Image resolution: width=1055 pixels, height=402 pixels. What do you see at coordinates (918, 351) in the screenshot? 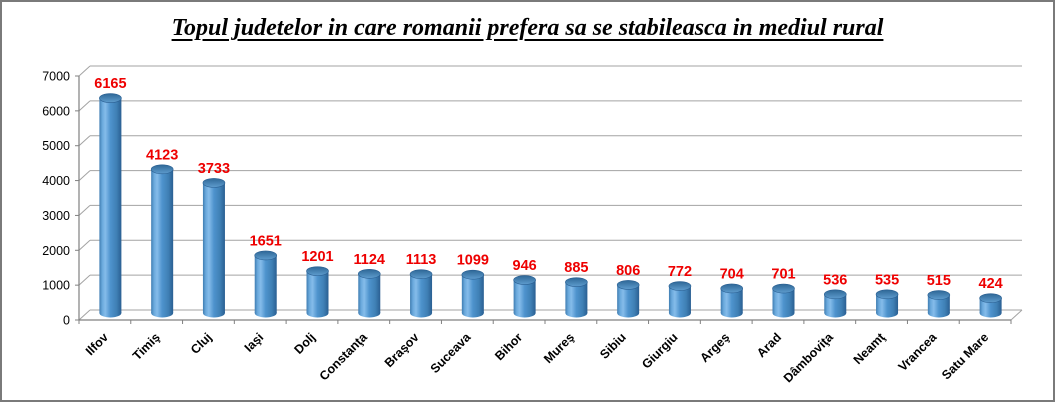
I see `x-axis-category-label: Vrancea` at bounding box center [918, 351].